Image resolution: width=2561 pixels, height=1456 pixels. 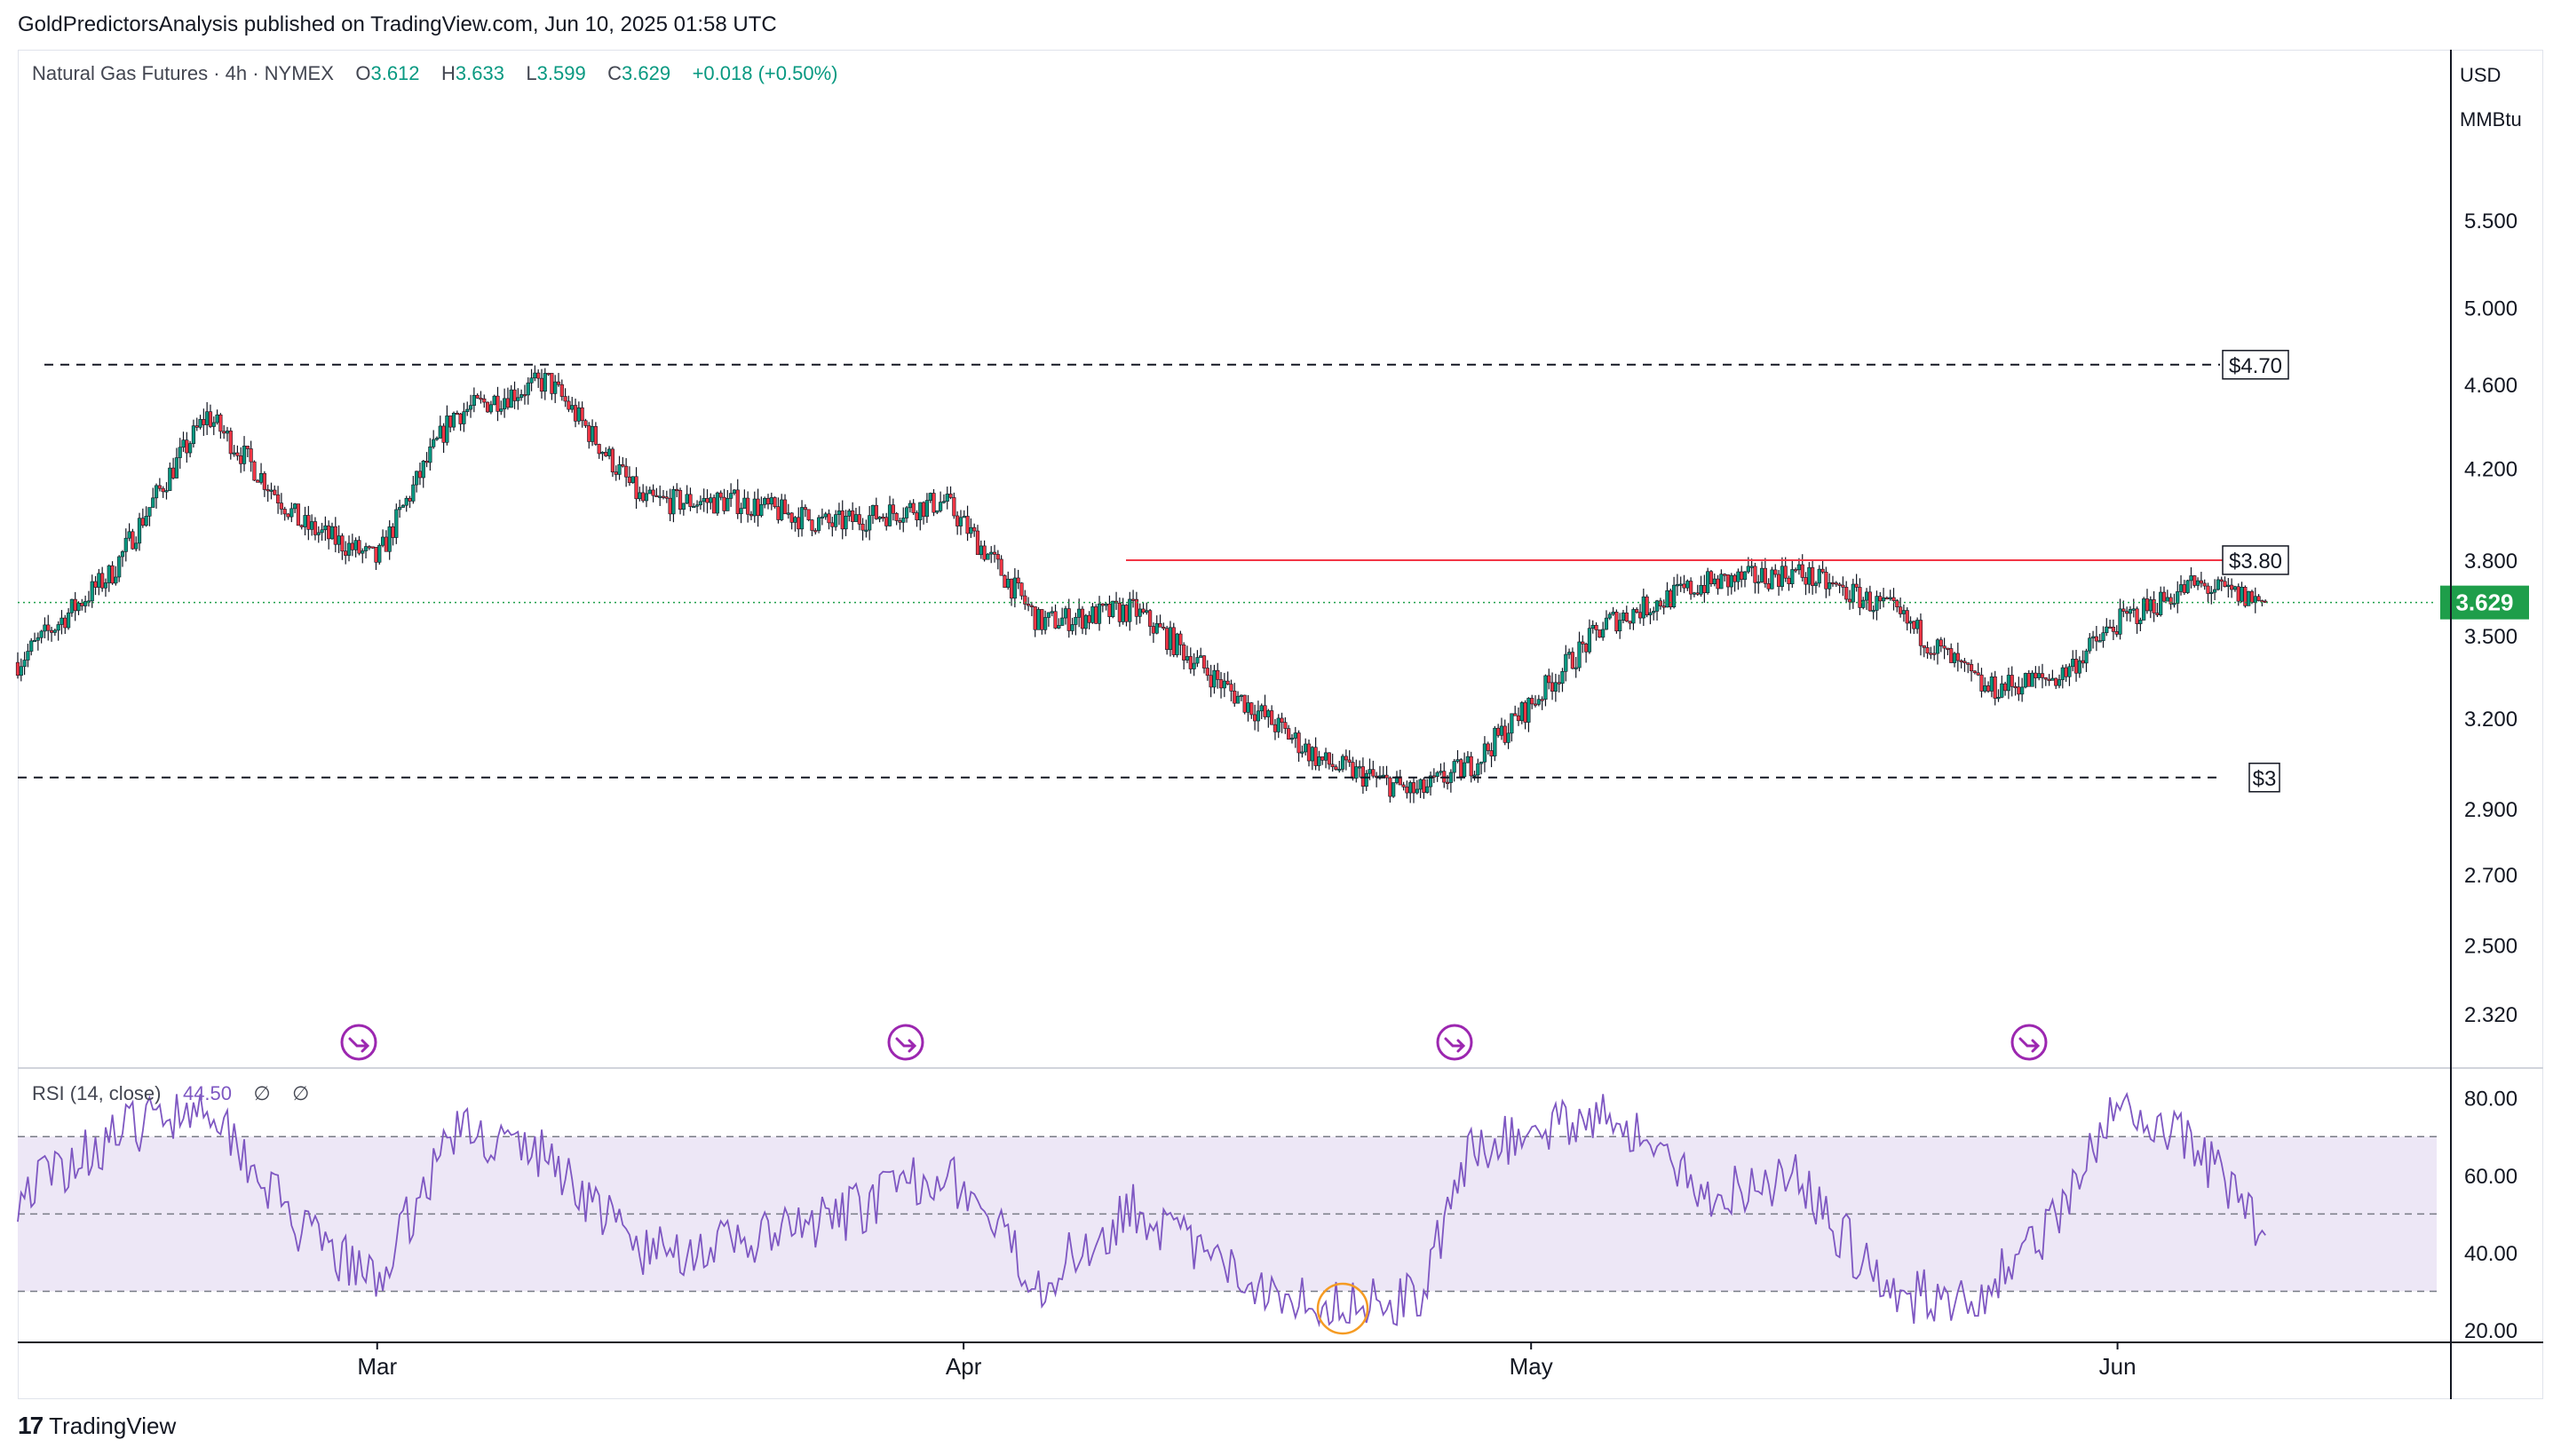 I want to click on rsi-label: RSI (14, close), so click(x=97, y=1093).